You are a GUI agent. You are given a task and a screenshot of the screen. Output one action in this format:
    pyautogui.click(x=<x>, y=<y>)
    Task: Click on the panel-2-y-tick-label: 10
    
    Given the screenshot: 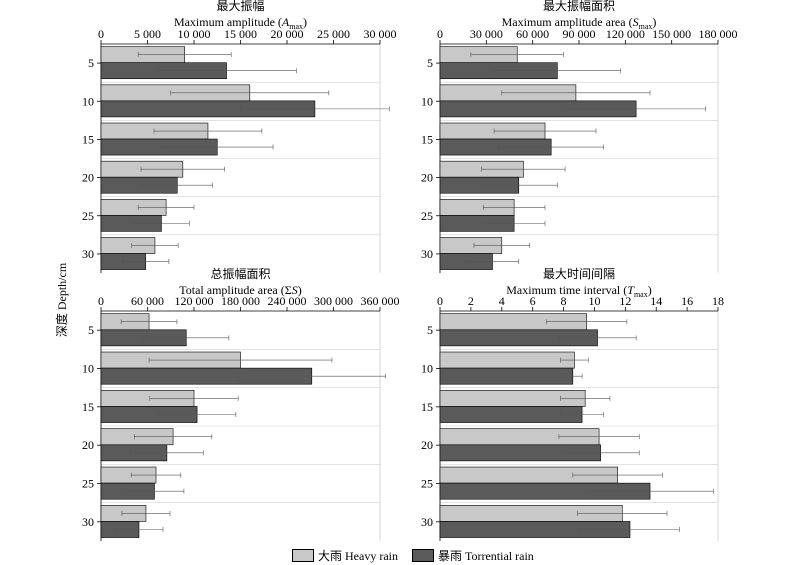 What is the action you would take?
    pyautogui.click(x=427, y=101)
    